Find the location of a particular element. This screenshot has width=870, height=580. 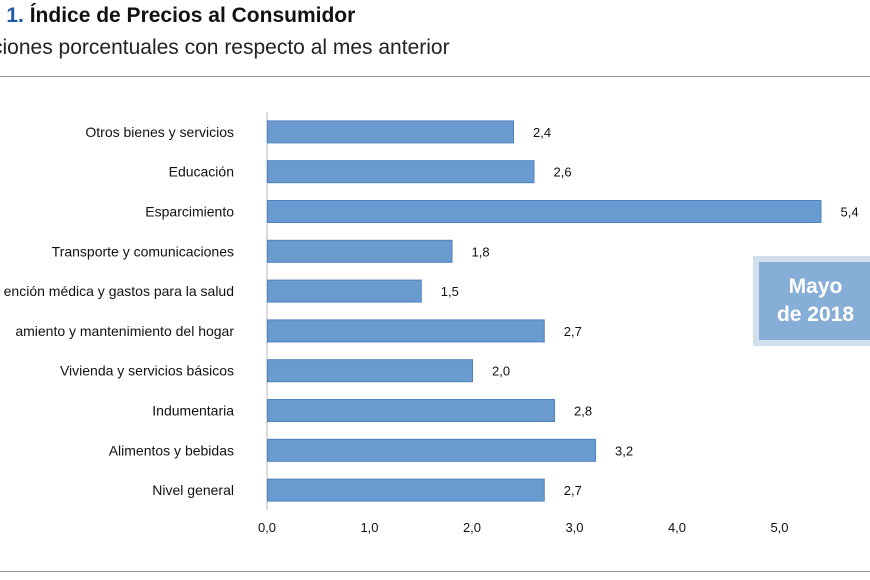

x-tick-label: 2,0 is located at coordinates (472, 527).